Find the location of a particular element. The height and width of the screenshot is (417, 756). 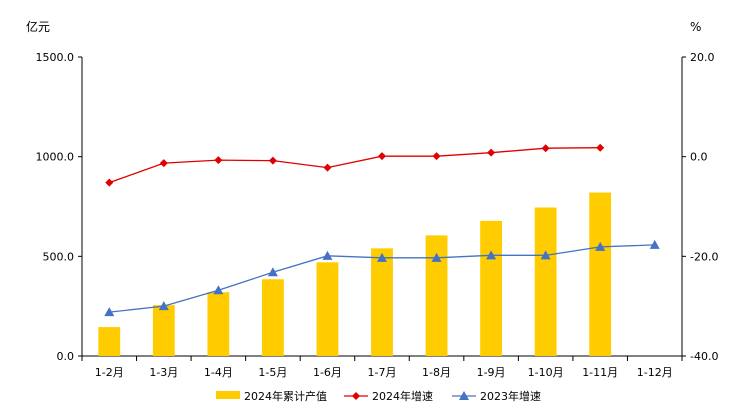

right-axis-unit: % is located at coordinates (695, 27).